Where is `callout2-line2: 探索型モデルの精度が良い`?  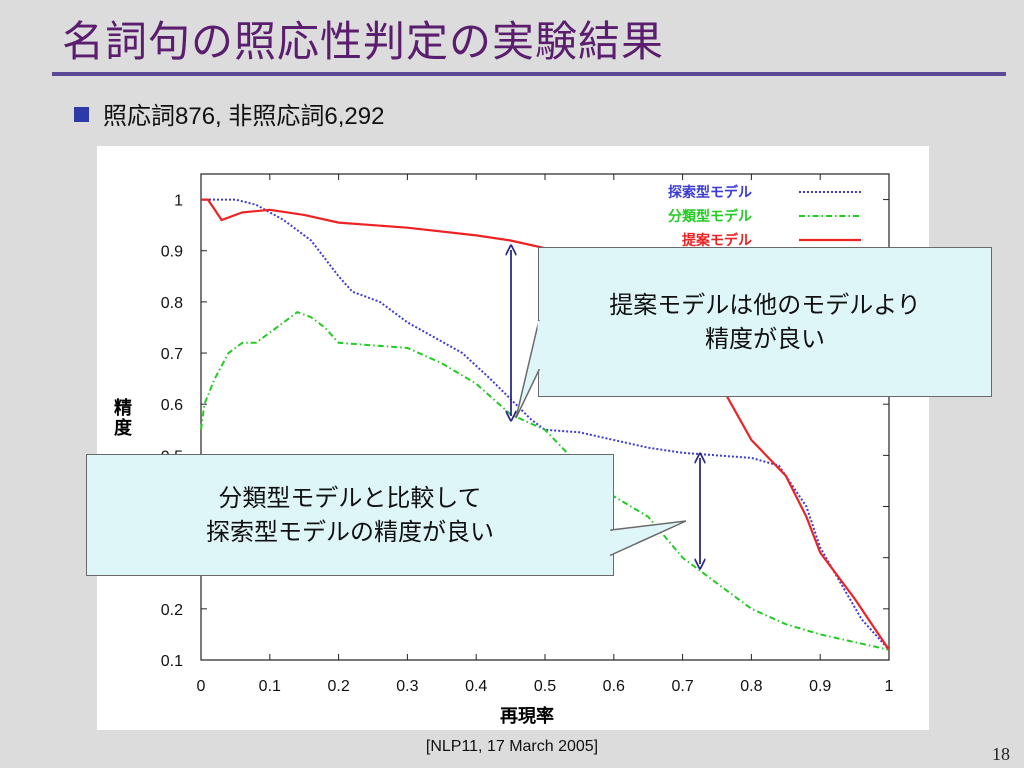 callout2-line2: 探索型モデルの精度が良い is located at coordinates (350, 532).